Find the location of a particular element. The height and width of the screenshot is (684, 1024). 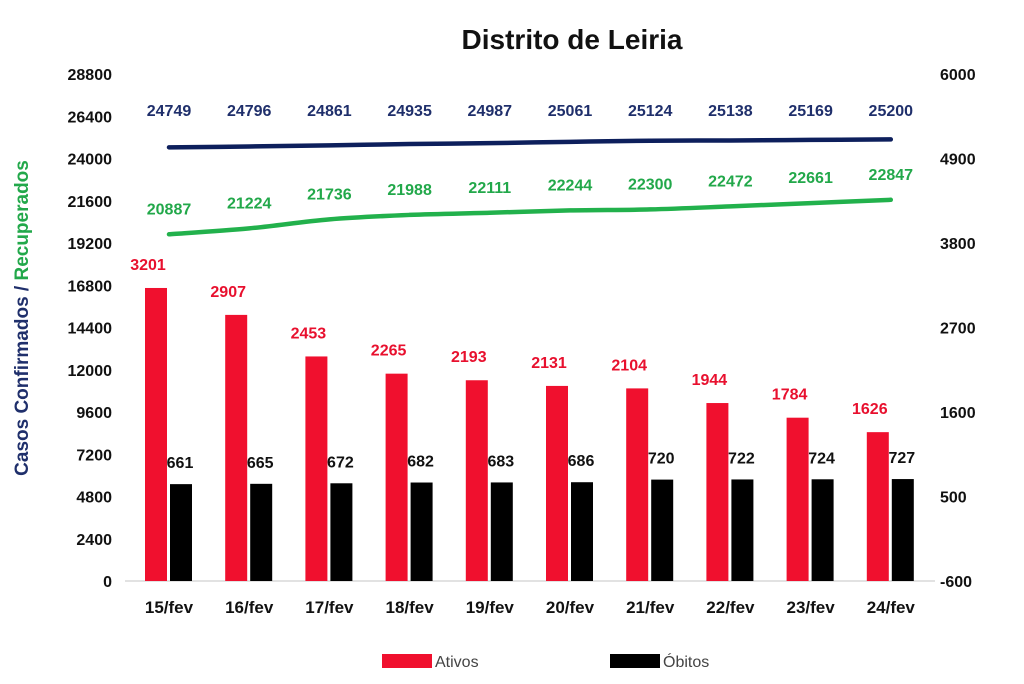

x-tick-label: 18/fev is located at coordinates (409, 607).